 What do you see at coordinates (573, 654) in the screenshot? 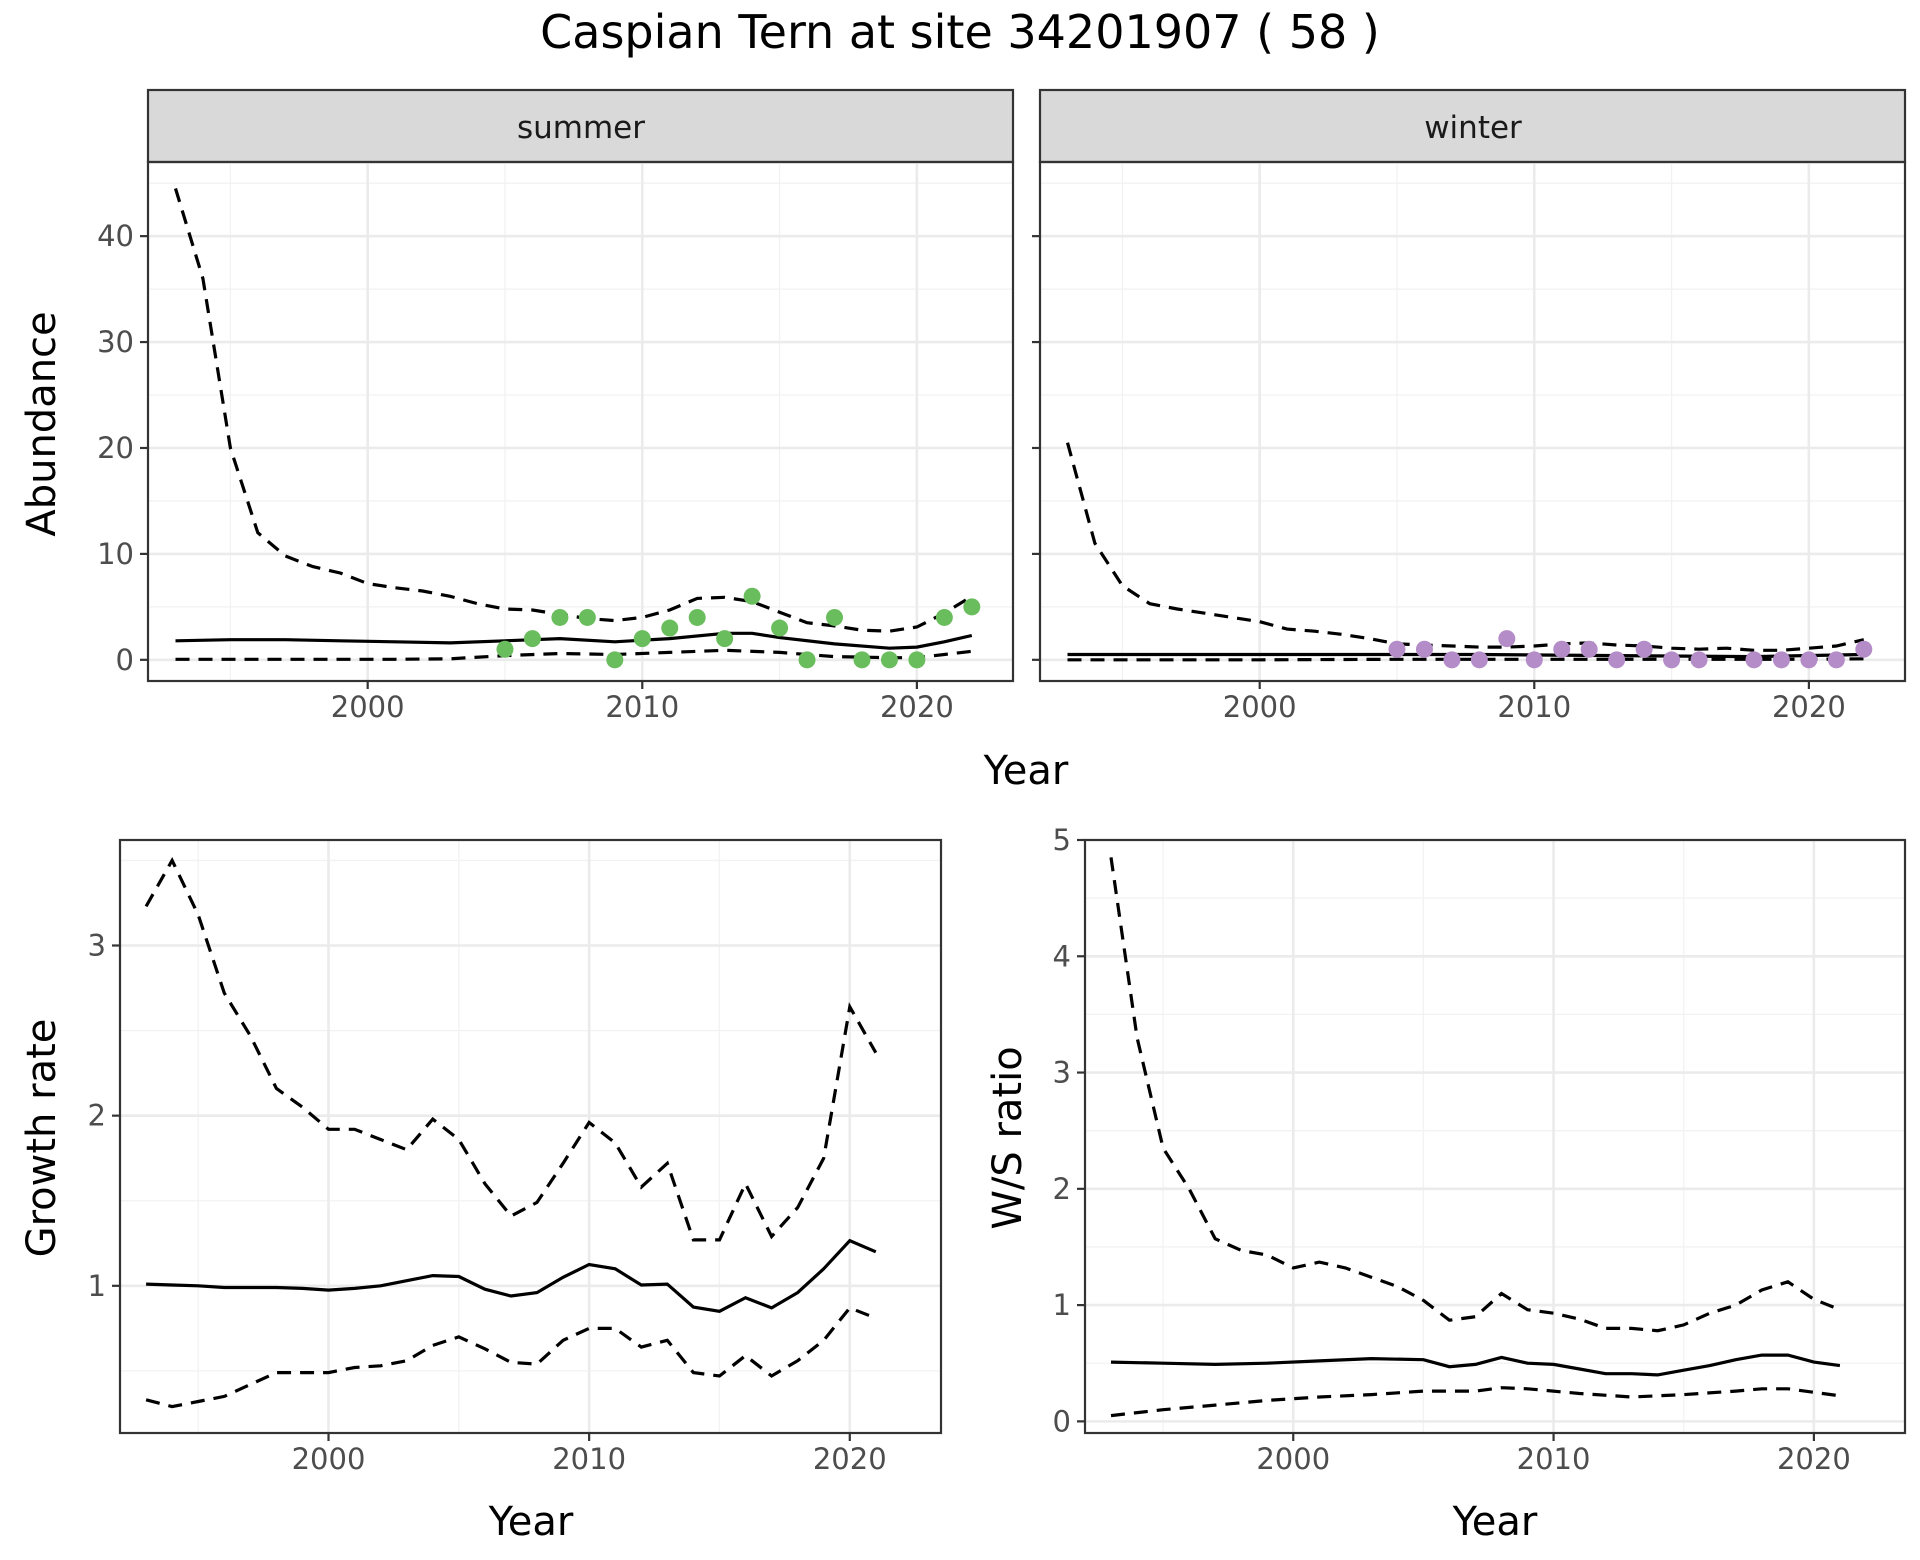
I see `summer-lower-line` at bounding box center [573, 654].